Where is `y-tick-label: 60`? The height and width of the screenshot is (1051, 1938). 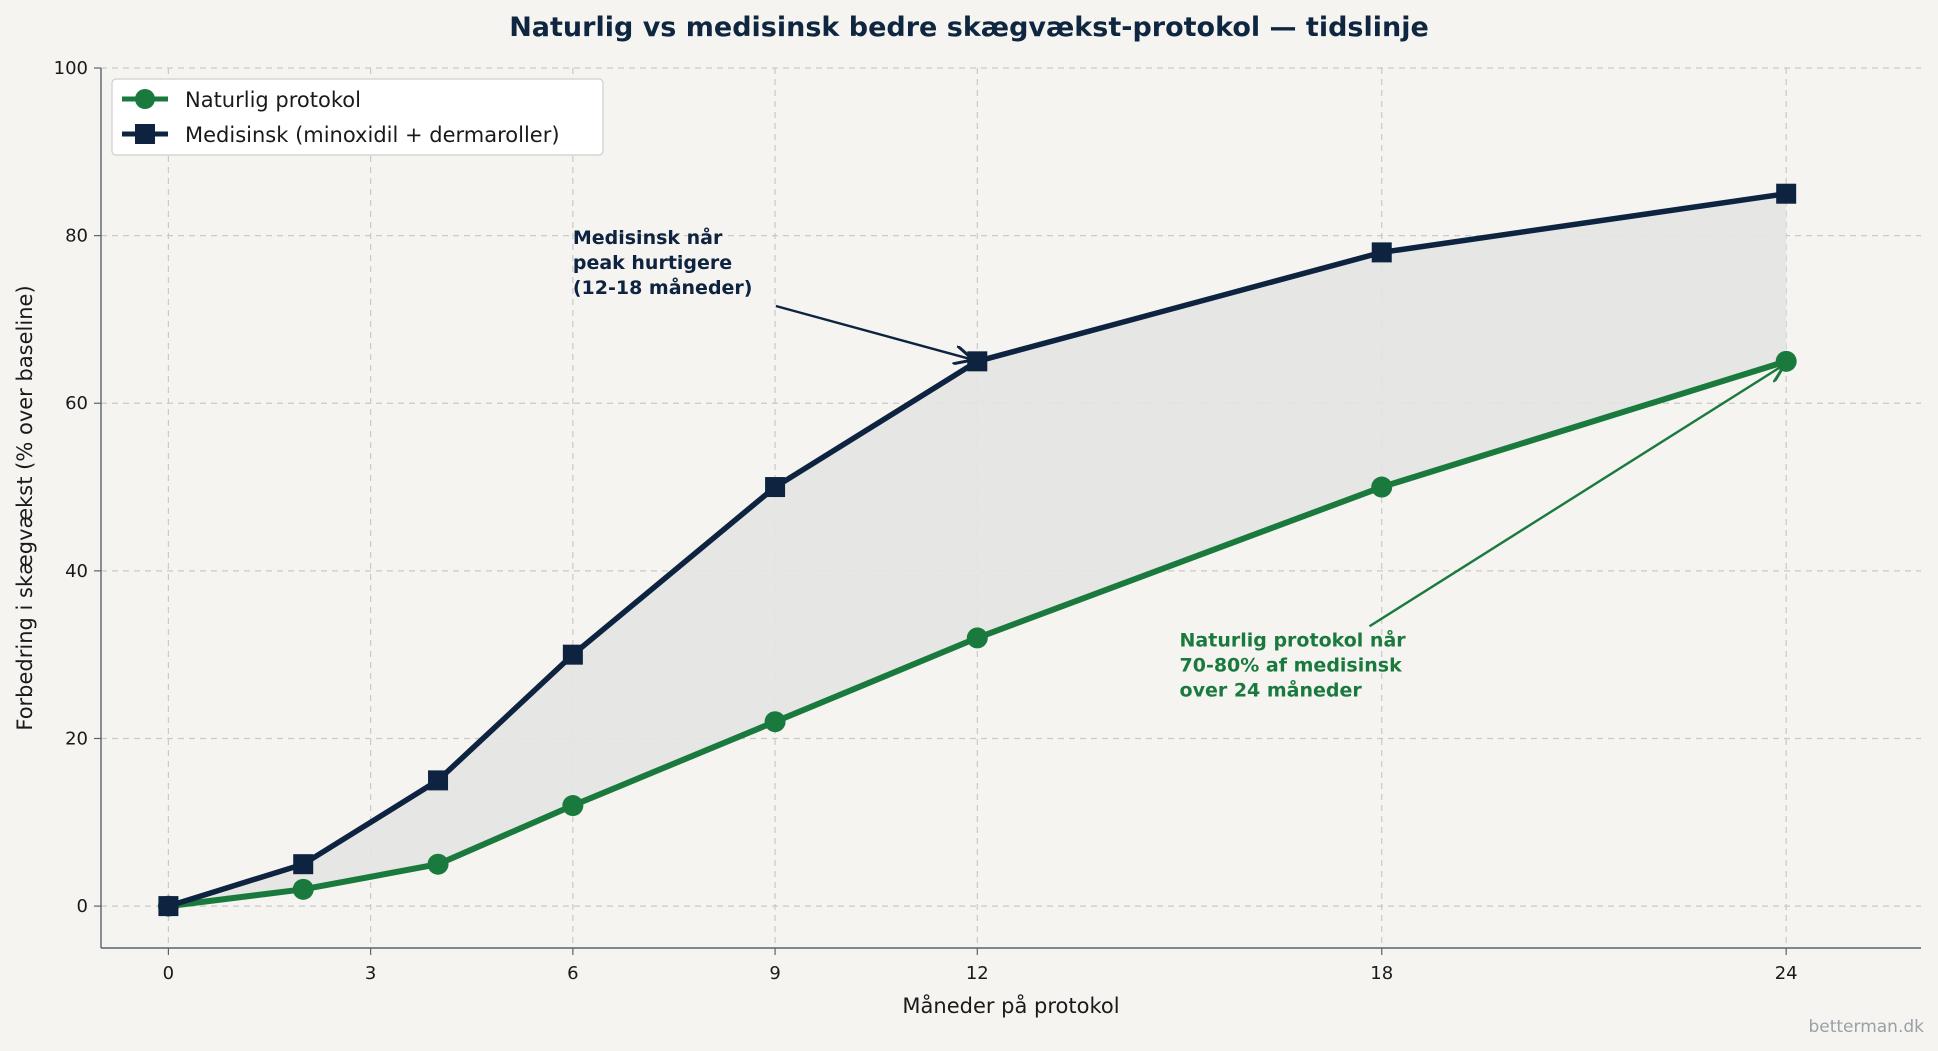
y-tick-label: 60 is located at coordinates (76, 403).